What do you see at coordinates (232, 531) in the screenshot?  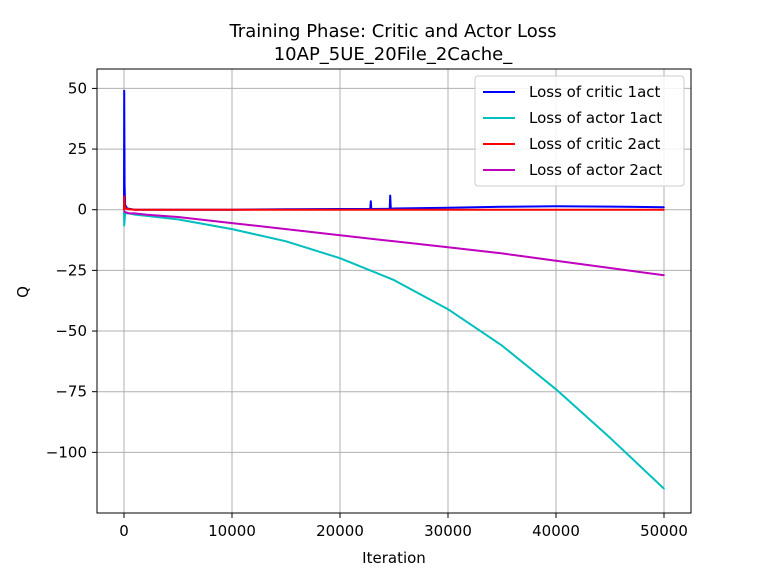 I see `x-tick-label: 10000` at bounding box center [232, 531].